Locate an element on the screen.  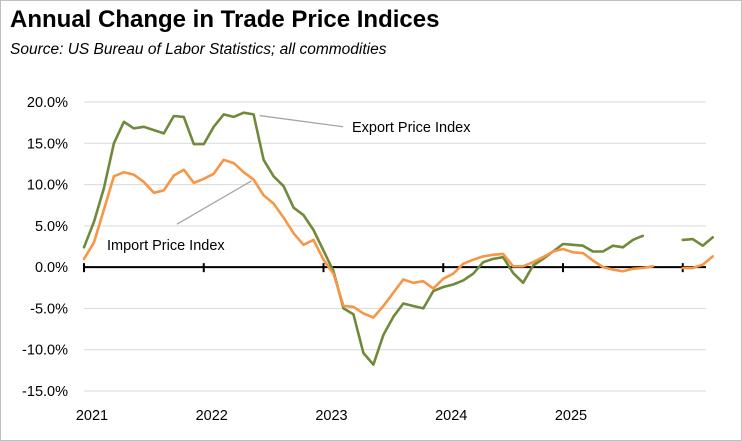
x-tick-label: 2021 is located at coordinates (92, 416).